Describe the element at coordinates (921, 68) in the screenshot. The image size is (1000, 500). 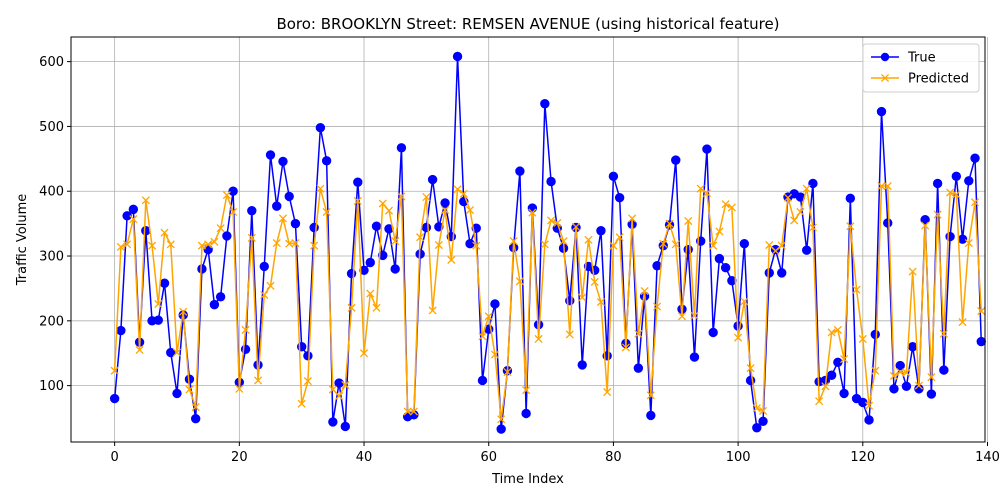
I see `legend: True Predicted` at that location.